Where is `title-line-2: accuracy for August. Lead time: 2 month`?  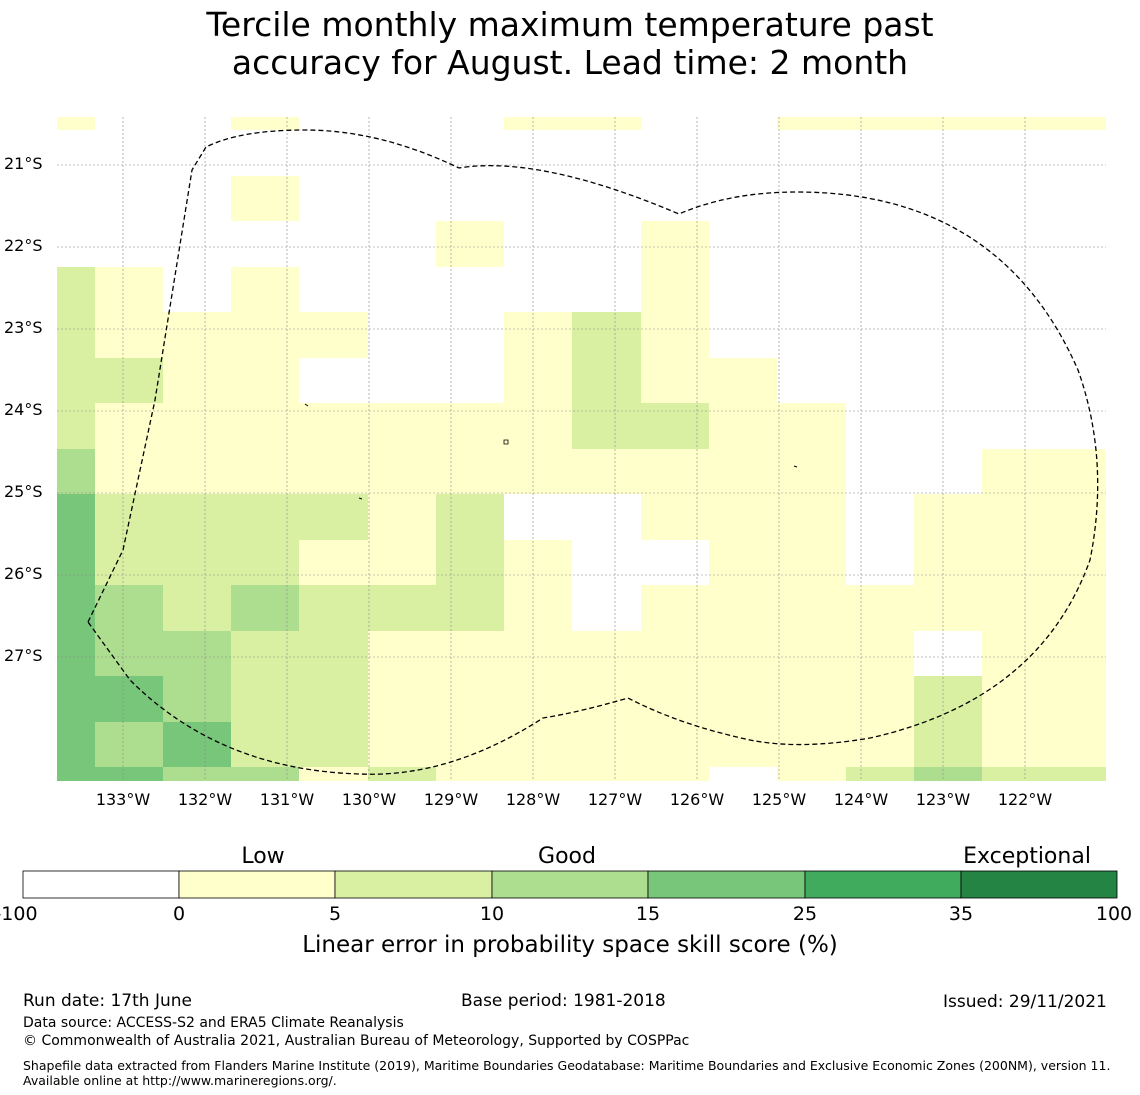
title-line-2: accuracy for August. Lead time: 2 month is located at coordinates (570, 62).